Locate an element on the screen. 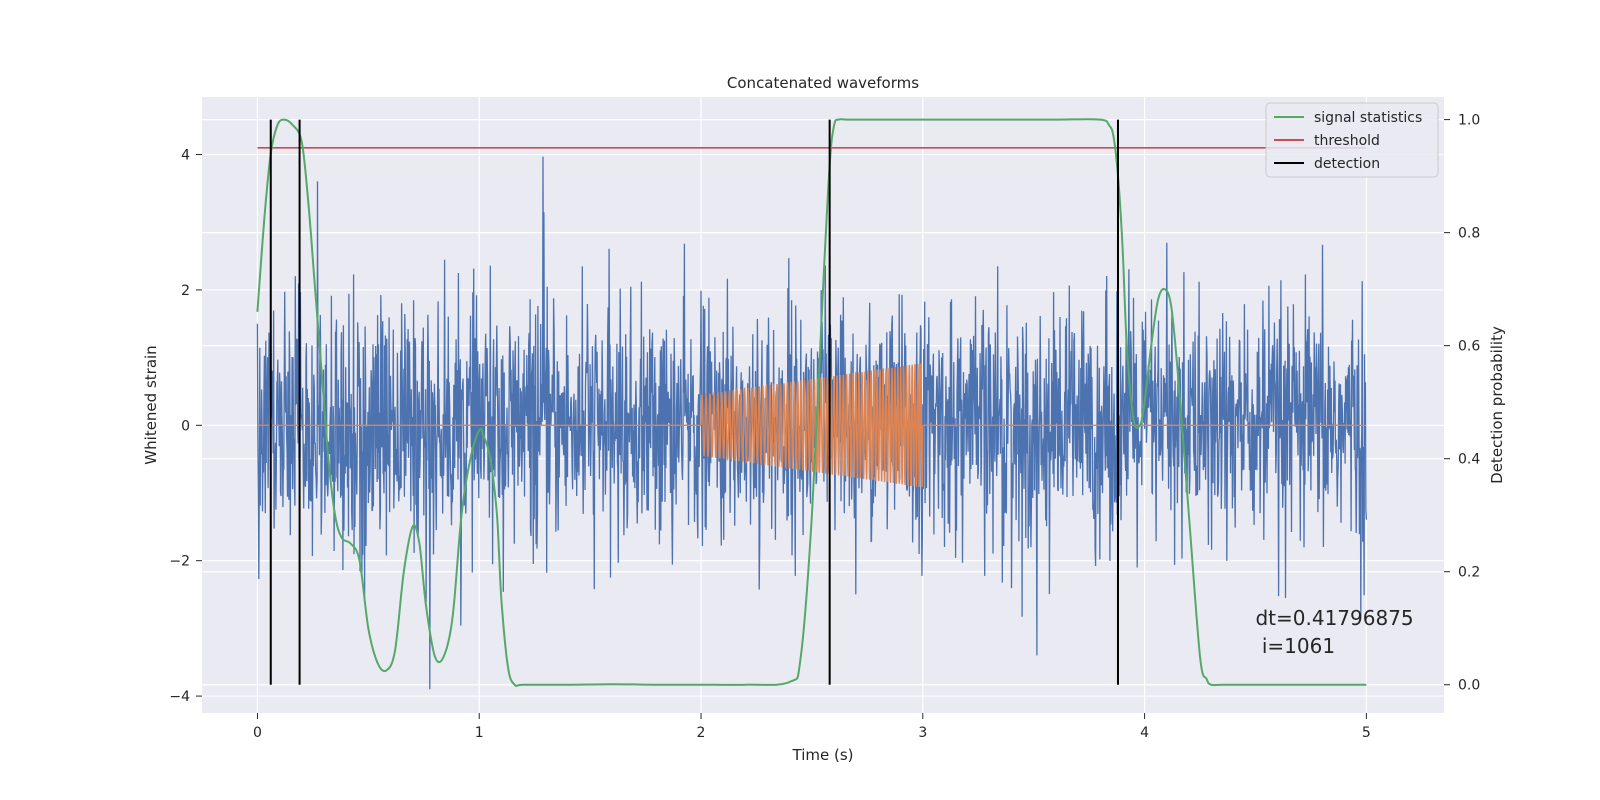 Image resolution: width=1600 pixels, height=800 pixels. injected-signal-line is located at coordinates (812, 425).